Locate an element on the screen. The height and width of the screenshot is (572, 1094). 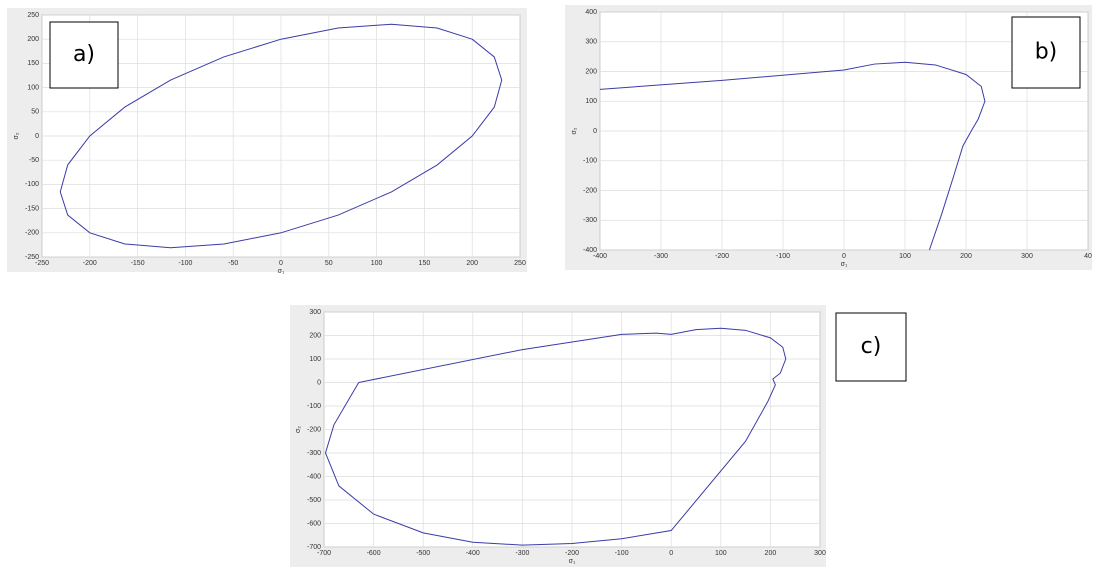
x-tick-label: -700 is located at coordinates (324, 553).